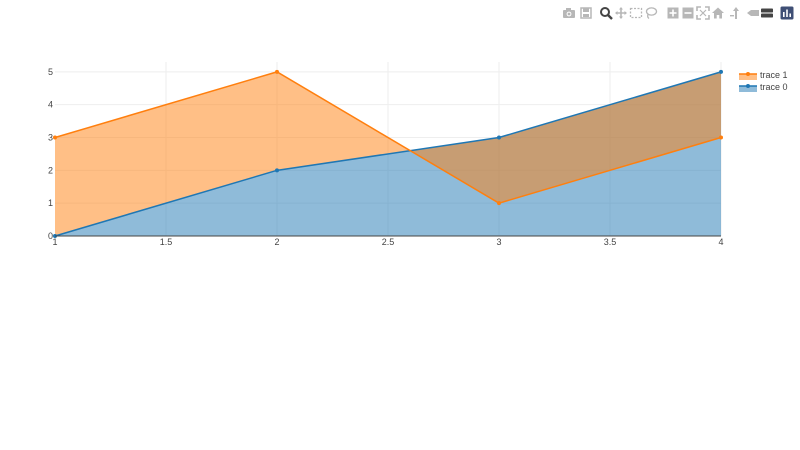  I want to click on pan-icon, so click(621, 13).